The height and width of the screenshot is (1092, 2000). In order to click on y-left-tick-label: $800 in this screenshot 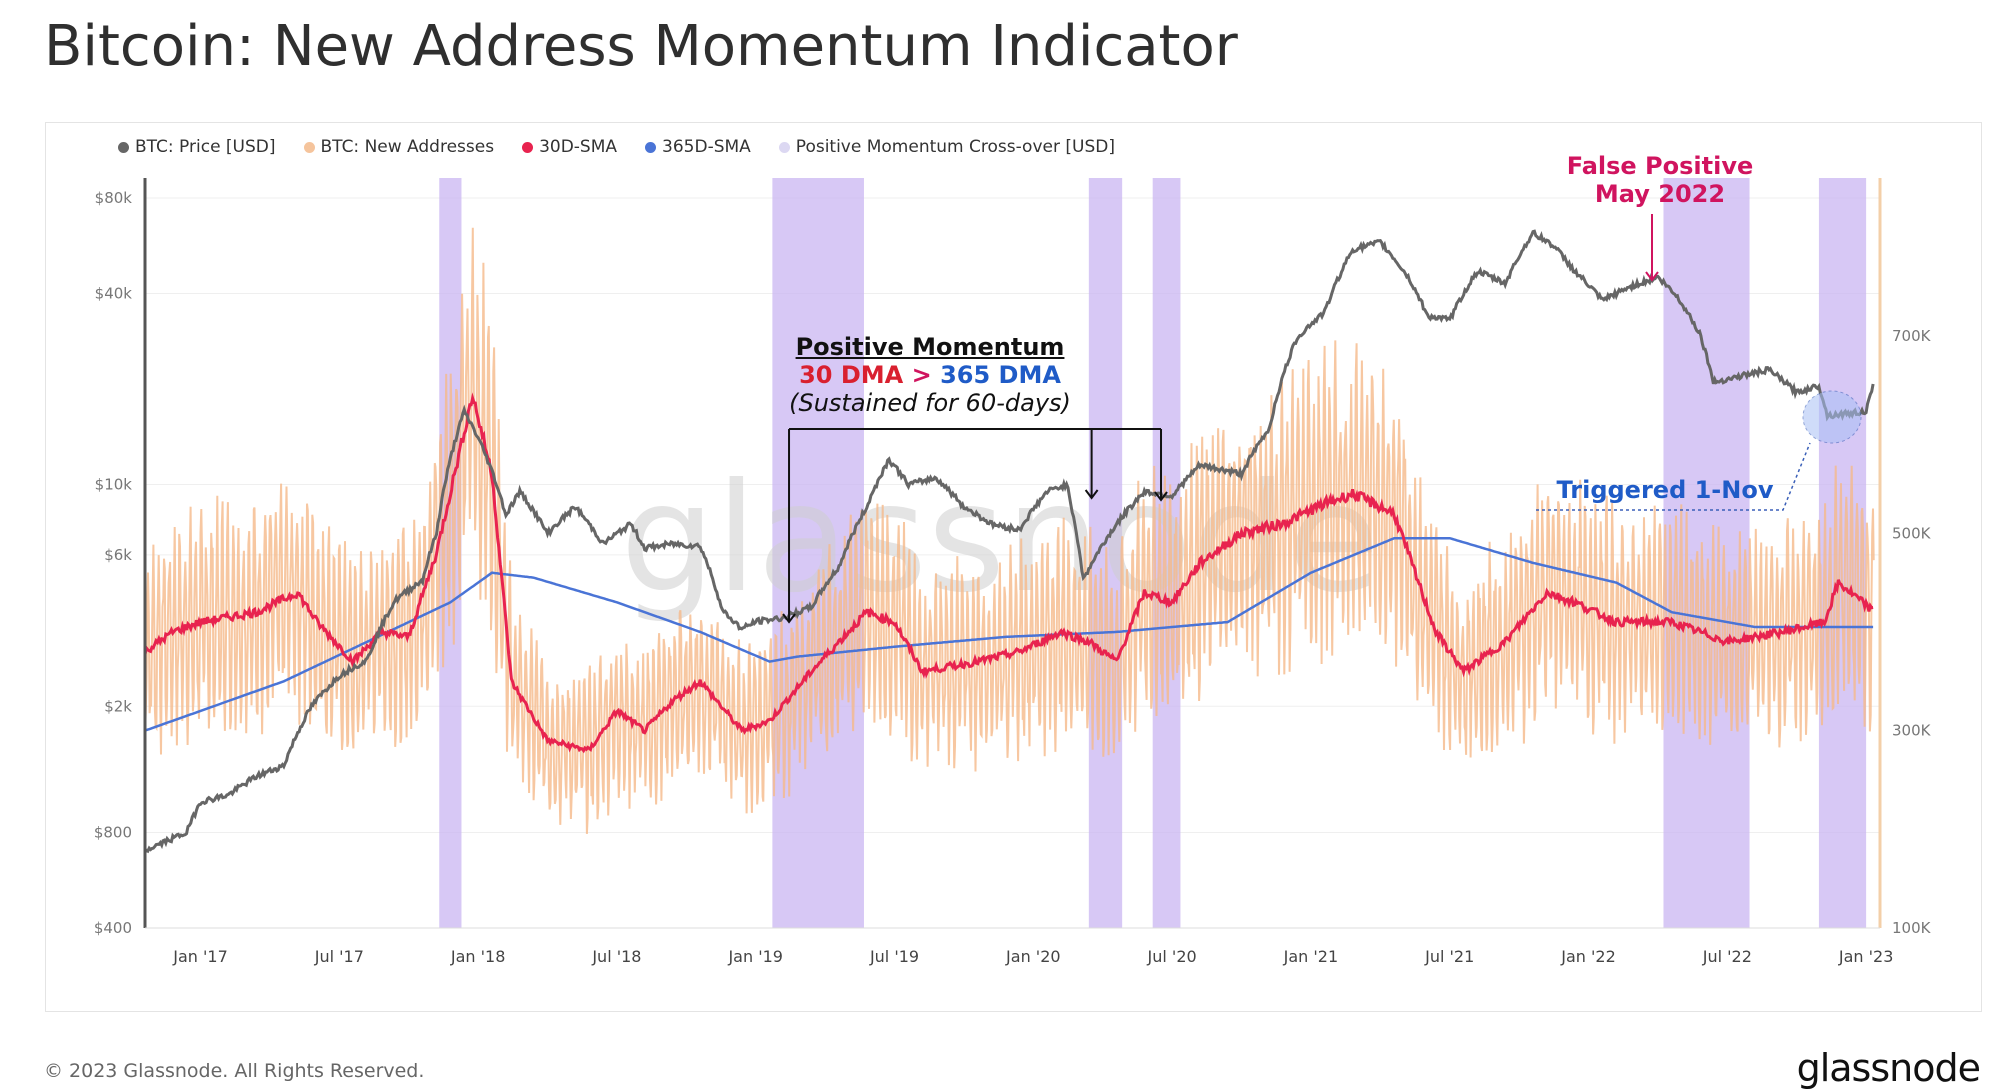, I will do `click(113, 832)`.